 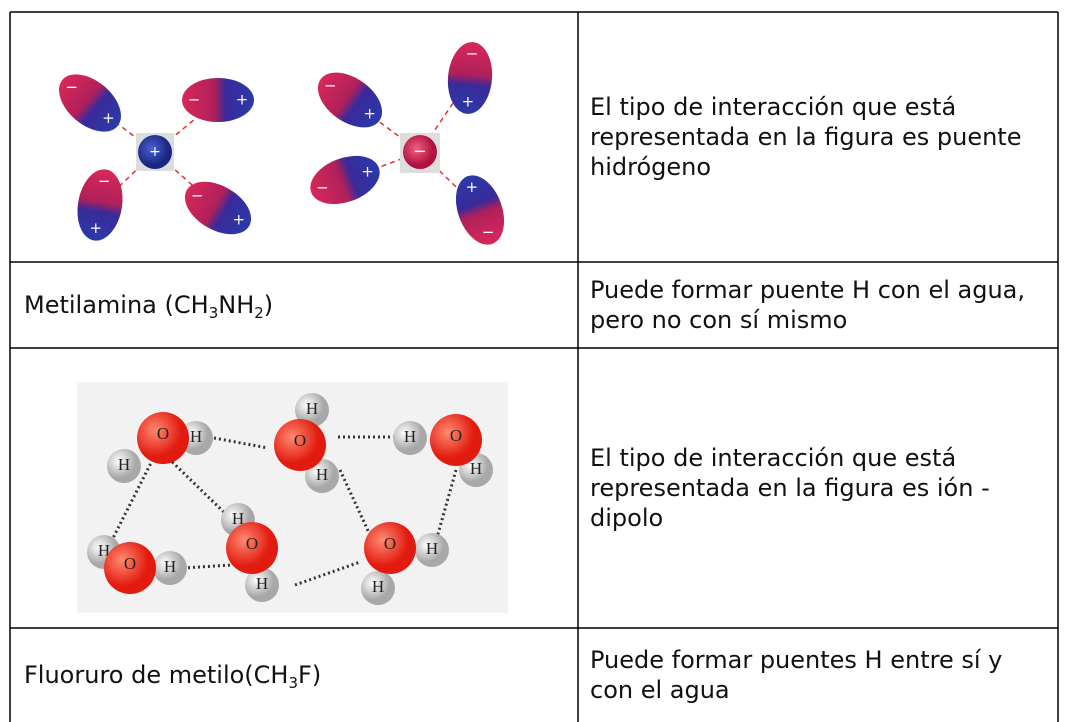 I want to click on formula: Fluoruro de metilo(CH3F), so click(x=173, y=676).